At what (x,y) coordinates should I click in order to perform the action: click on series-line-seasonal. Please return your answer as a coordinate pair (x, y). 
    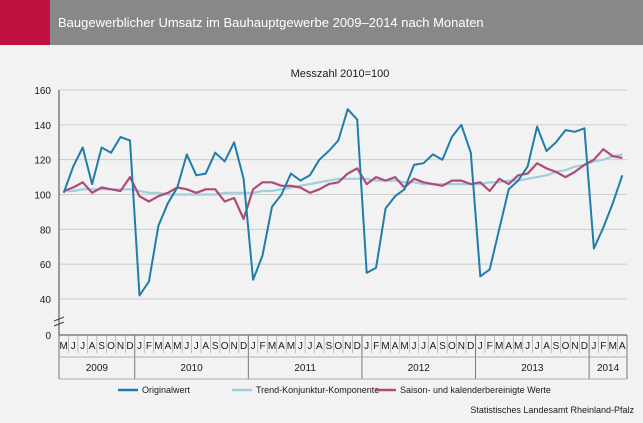
    Looking at the image, I should click on (343, 184).